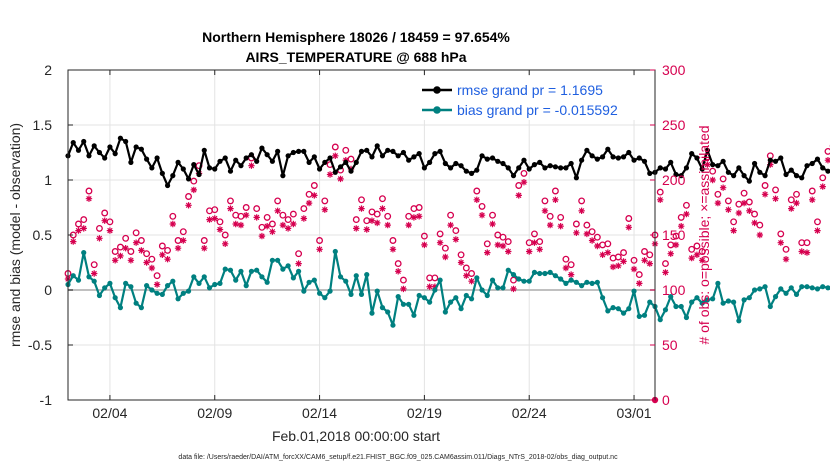 The image size is (830, 470). Describe the element at coordinates (674, 125) in the screenshot. I see `y-right-tick-label: 250` at that location.